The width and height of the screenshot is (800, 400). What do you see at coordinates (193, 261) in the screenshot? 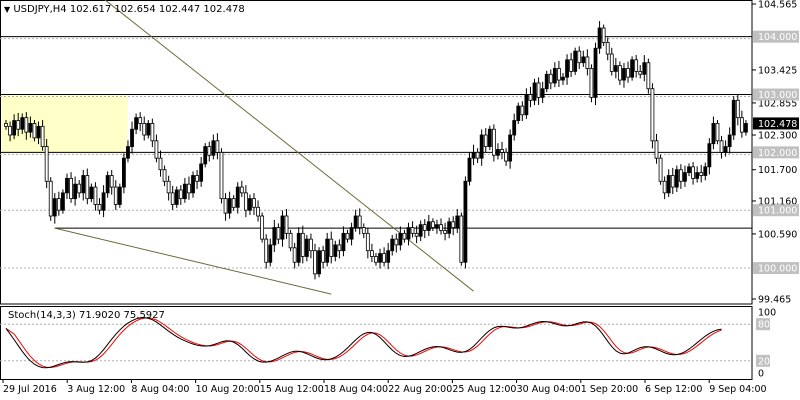
I see `trendline` at bounding box center [193, 261].